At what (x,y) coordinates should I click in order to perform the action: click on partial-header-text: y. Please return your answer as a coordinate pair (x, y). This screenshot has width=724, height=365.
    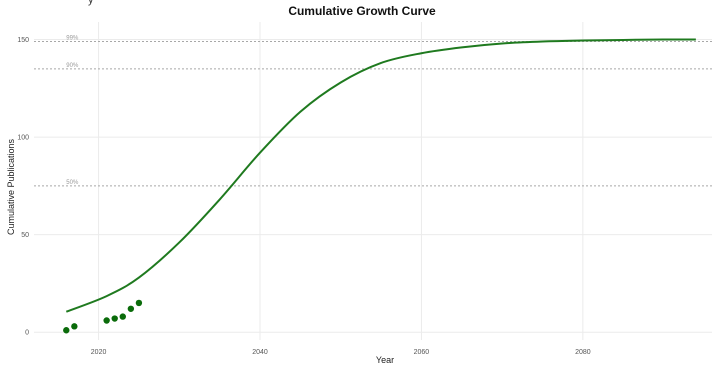
    Looking at the image, I should click on (91, 3).